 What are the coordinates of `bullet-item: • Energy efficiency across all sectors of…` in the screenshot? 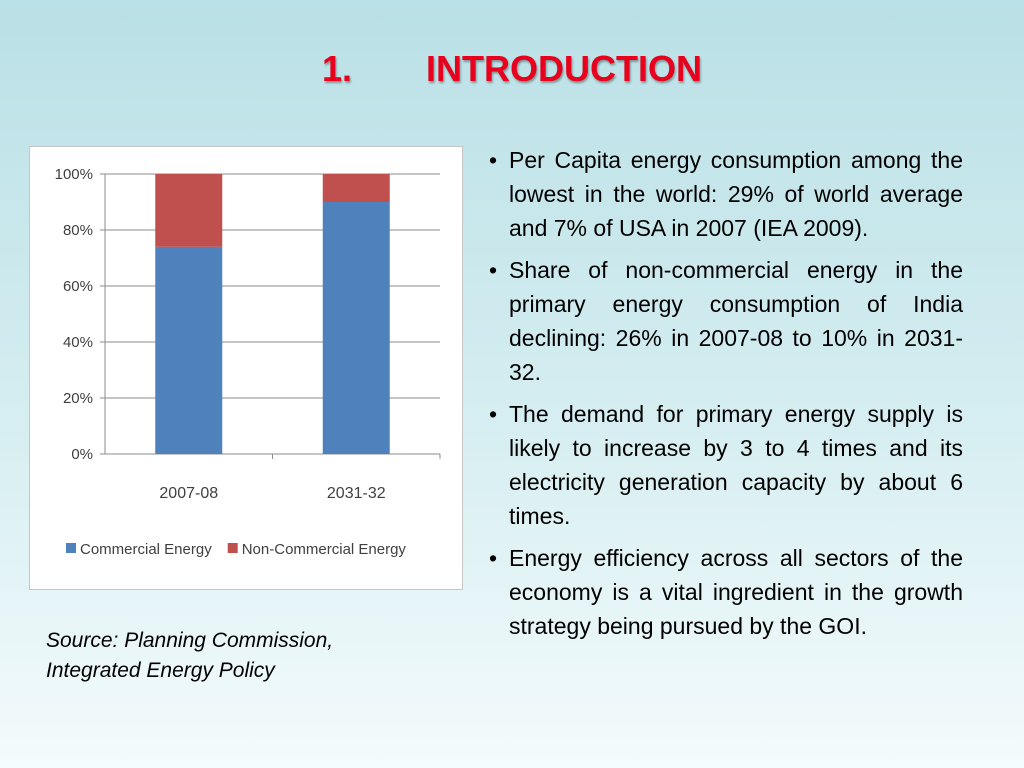 It's located at (726, 592).